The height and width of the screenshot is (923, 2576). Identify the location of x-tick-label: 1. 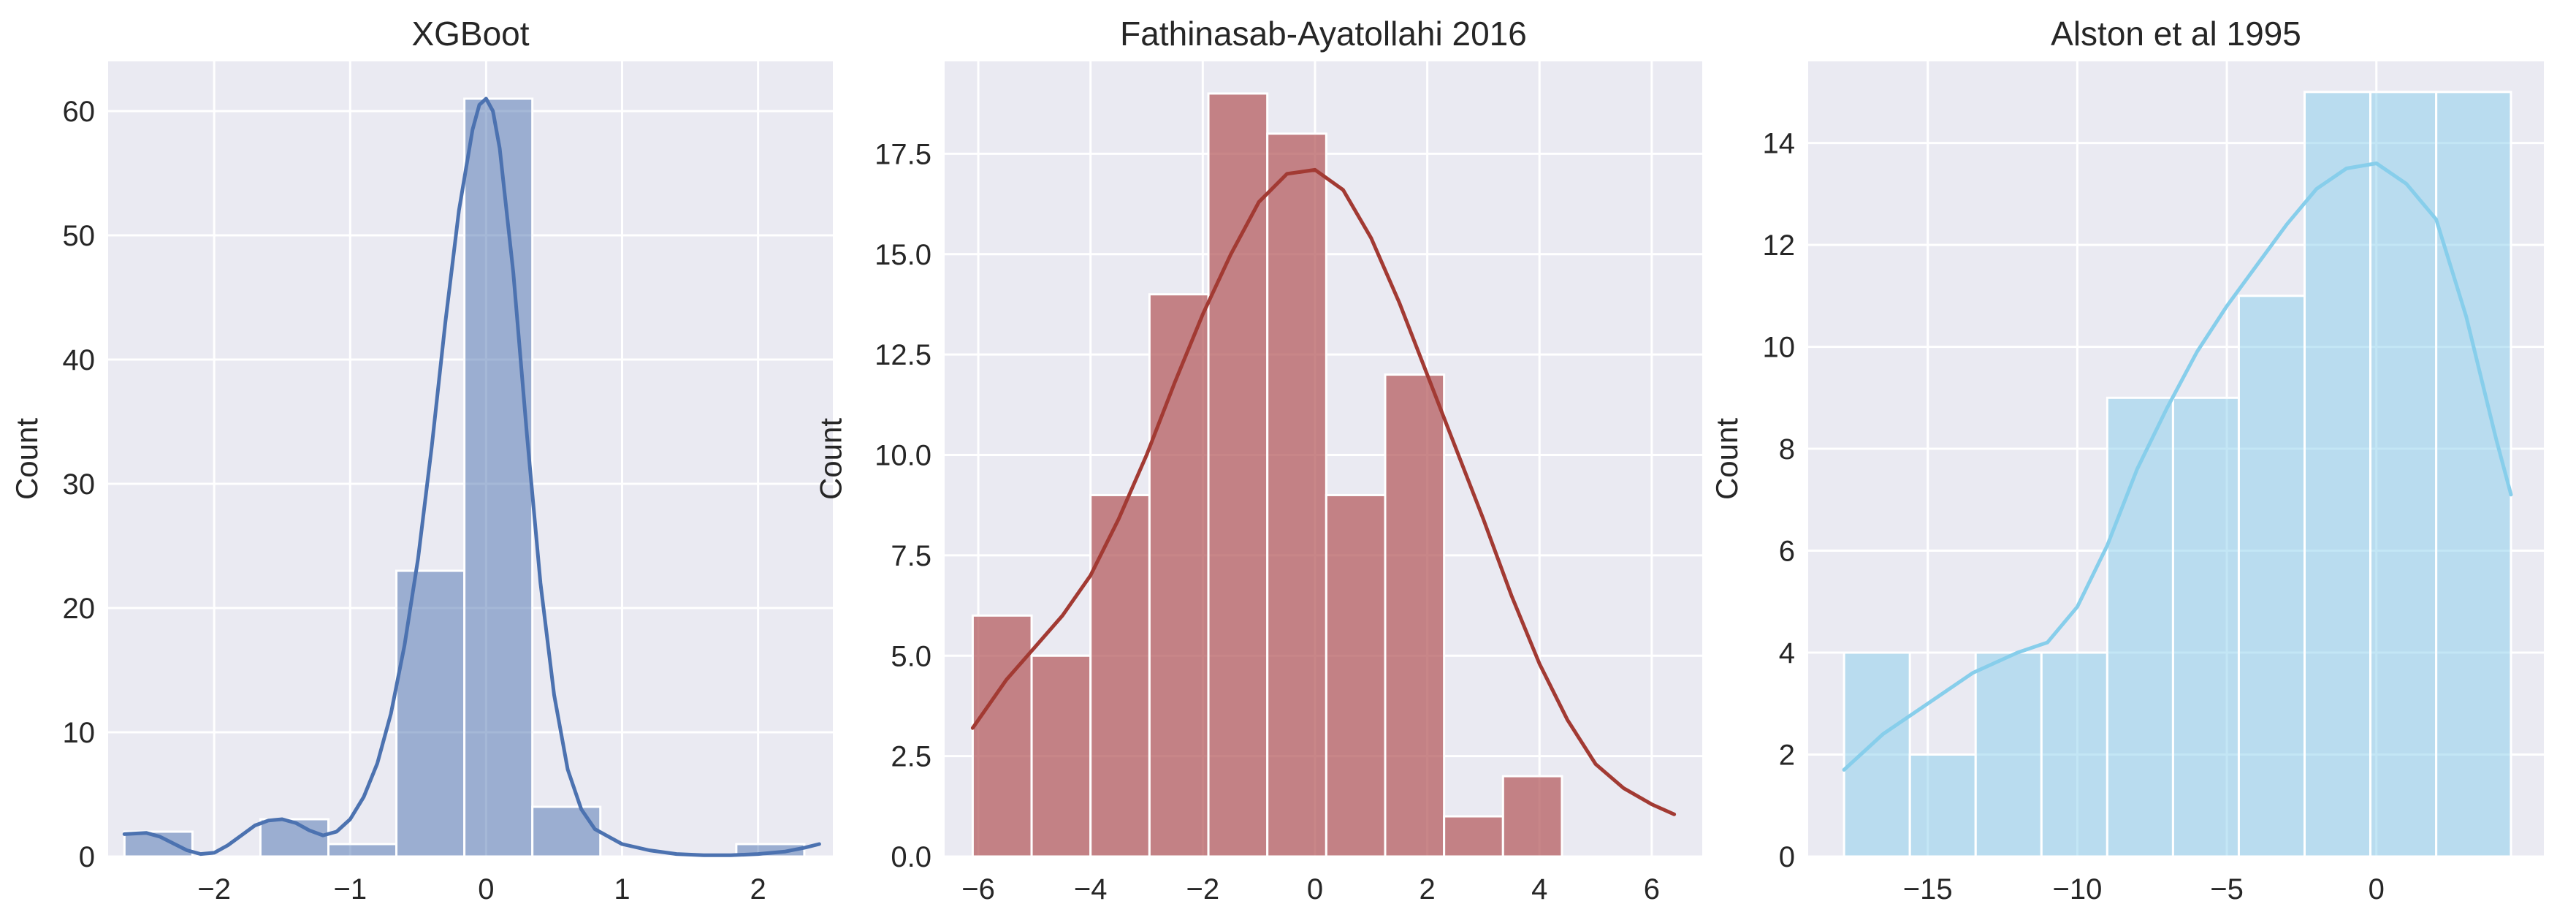
(622, 889).